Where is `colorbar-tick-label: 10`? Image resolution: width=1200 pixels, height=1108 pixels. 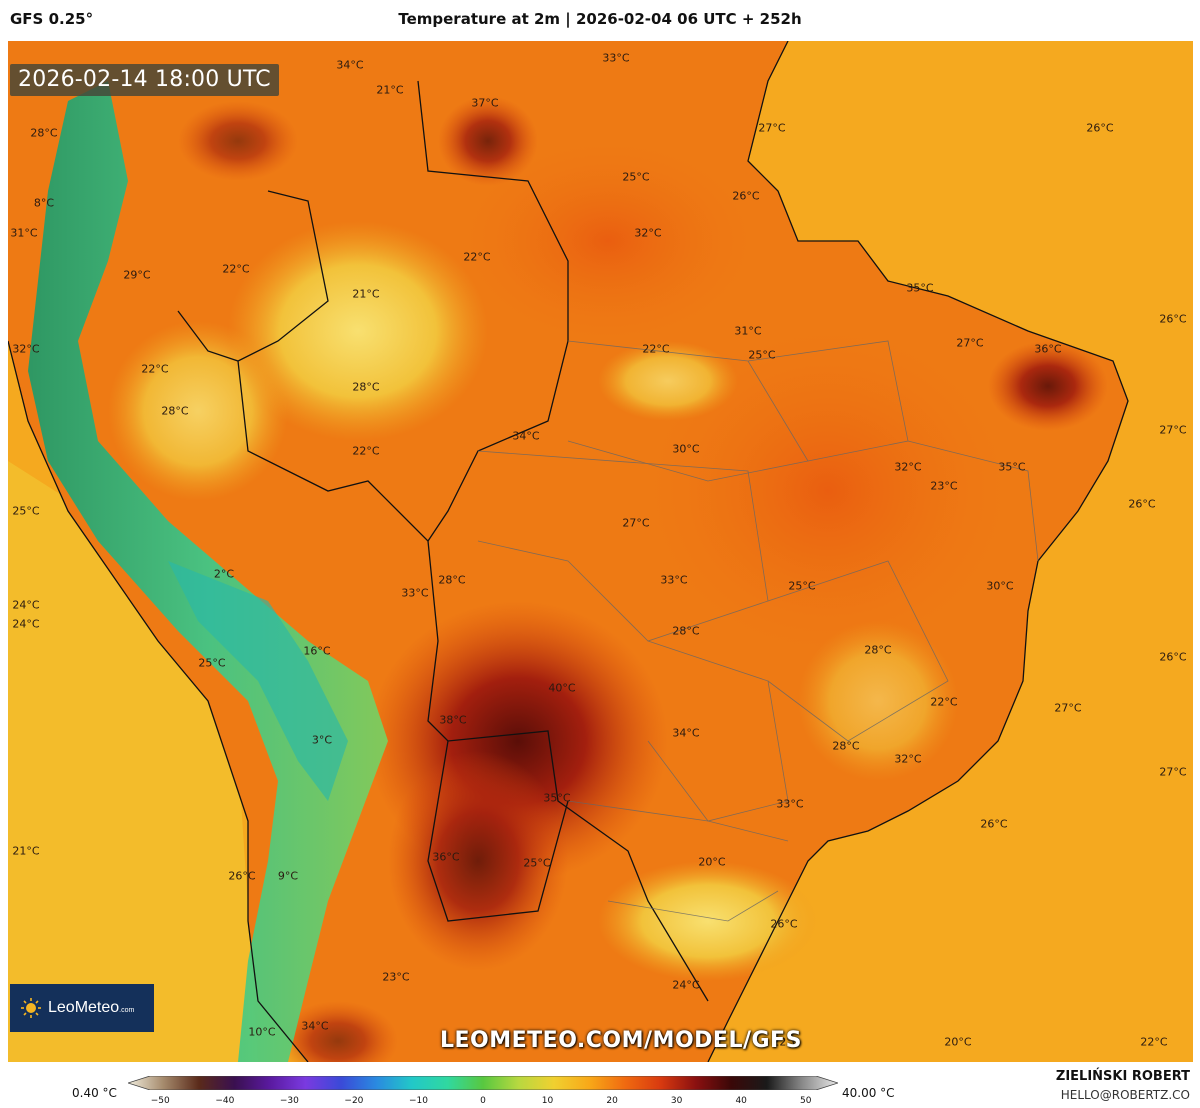 colorbar-tick-label: 10 is located at coordinates (547, 1101).